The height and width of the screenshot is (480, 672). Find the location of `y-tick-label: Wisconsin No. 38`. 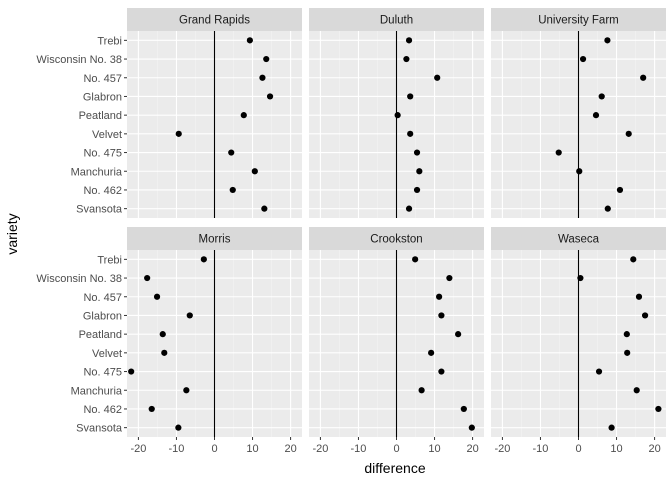

y-tick-label: Wisconsin No. 38 is located at coordinates (79, 60).